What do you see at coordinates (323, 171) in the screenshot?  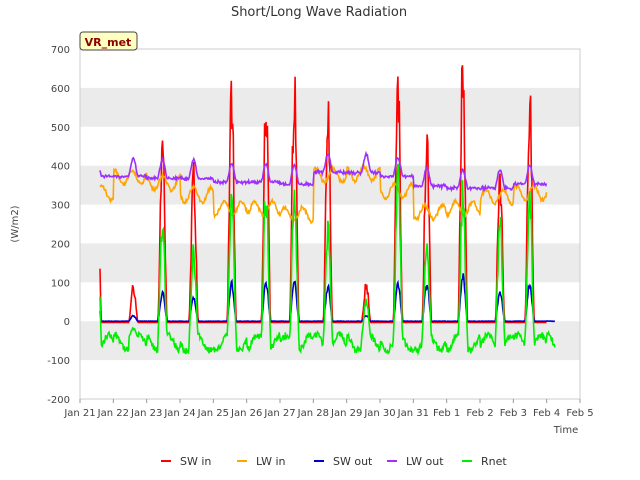 I see `series-line-lw-out` at bounding box center [323, 171].